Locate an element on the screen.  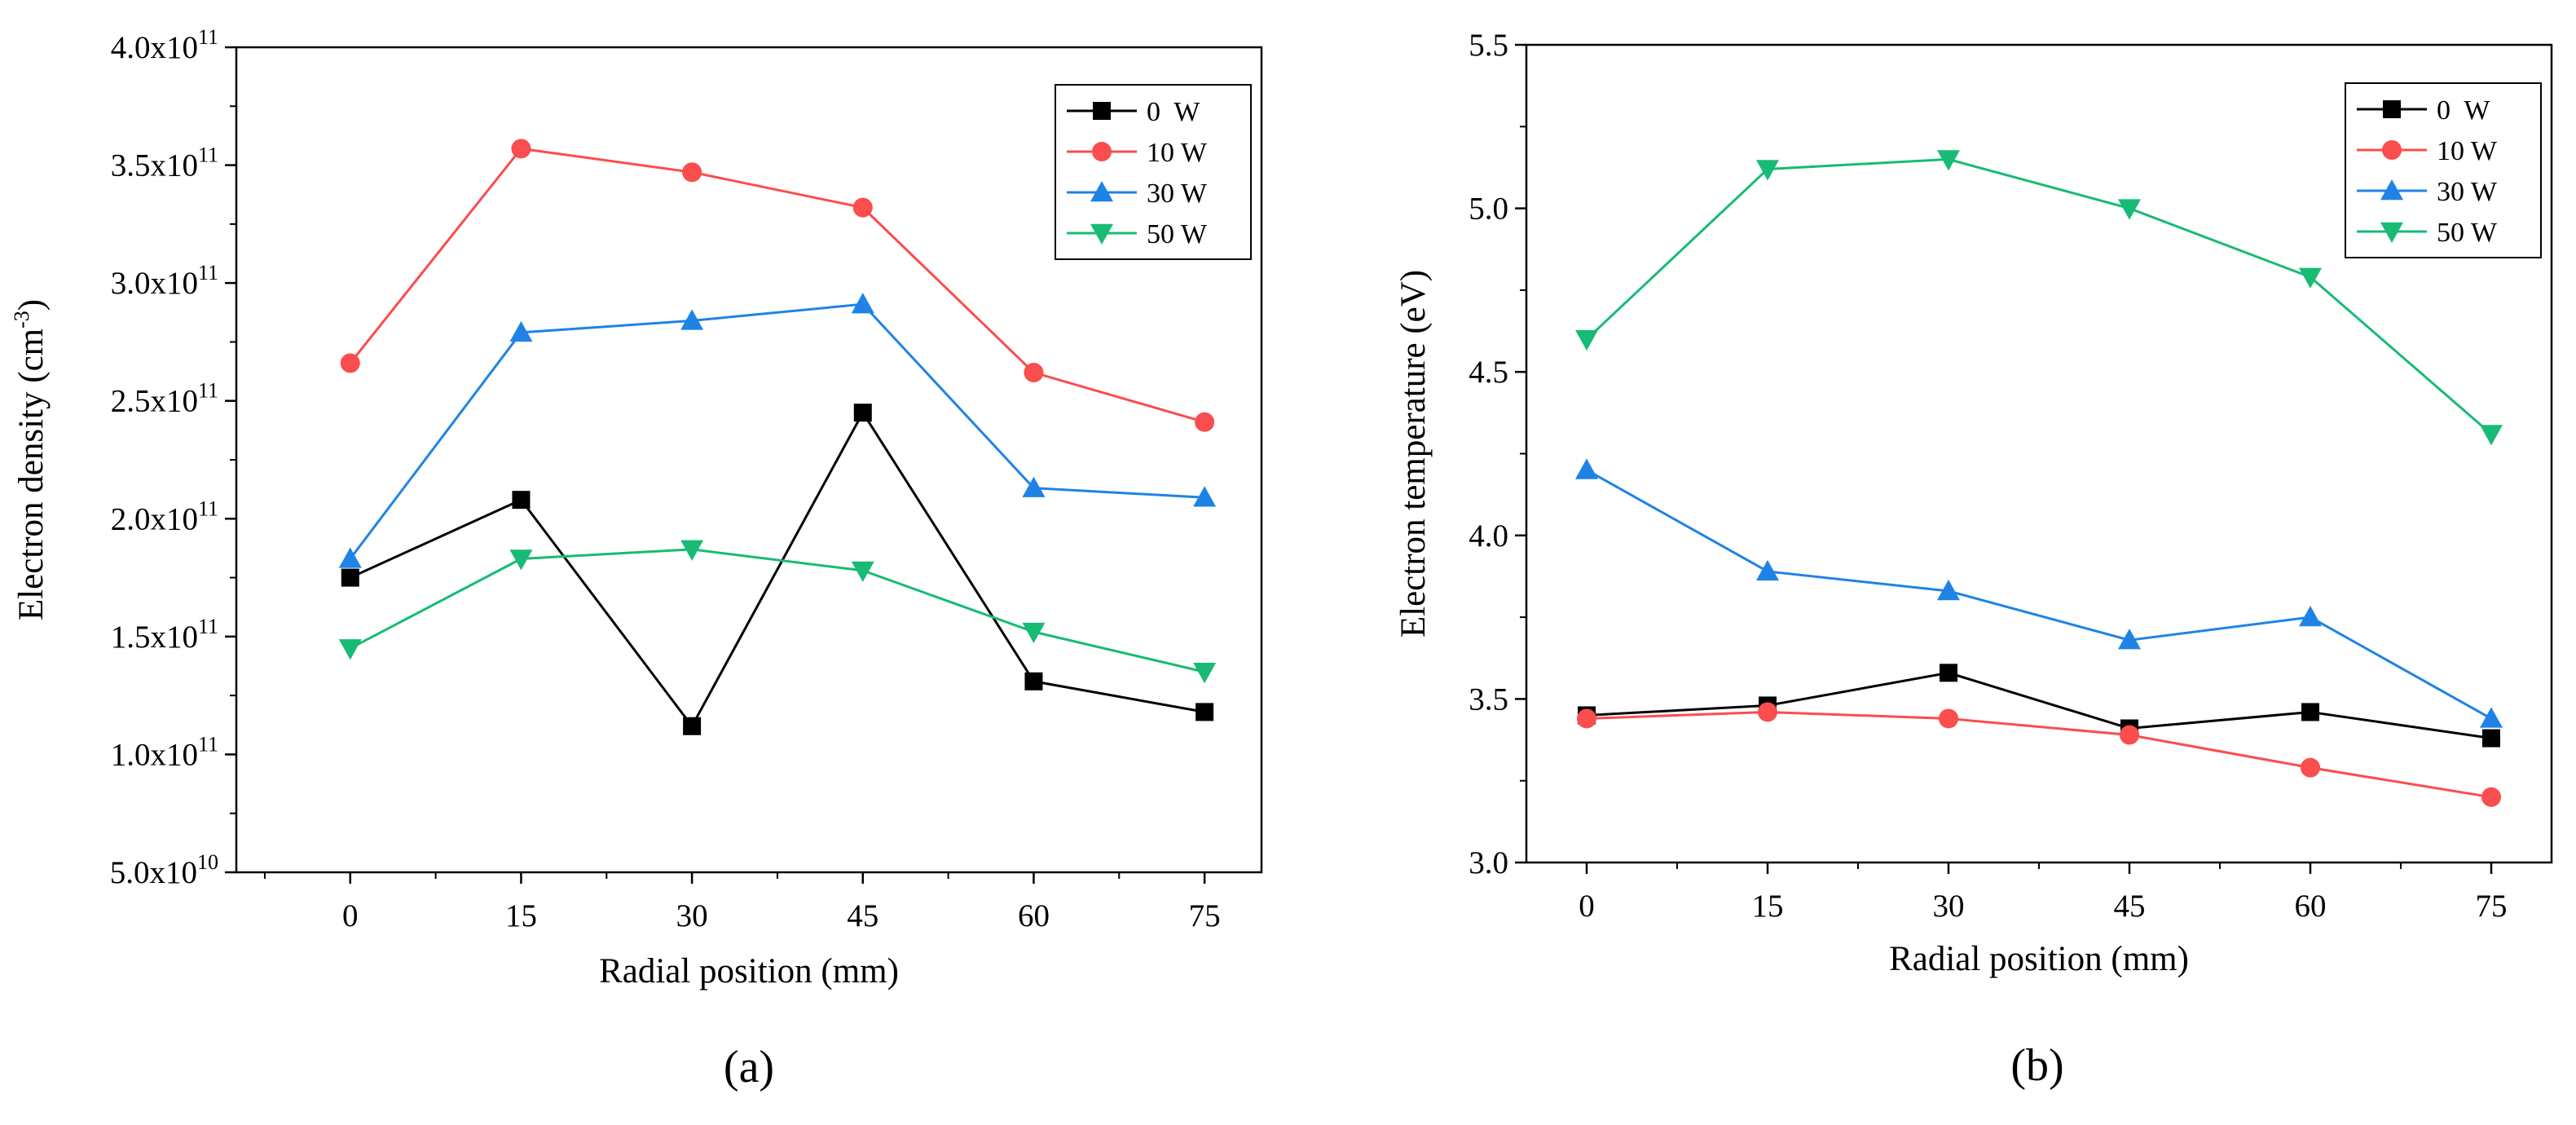
y-tick-mantissa: 4.0x10 is located at coordinates (154, 47).